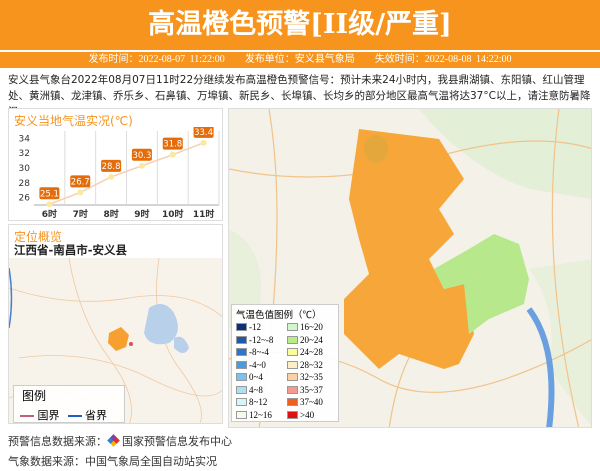 The width and height of the screenshot is (600, 471). What do you see at coordinates (40, 415) in the screenshot?
I see `legend-national-border: 国界` at bounding box center [40, 415].